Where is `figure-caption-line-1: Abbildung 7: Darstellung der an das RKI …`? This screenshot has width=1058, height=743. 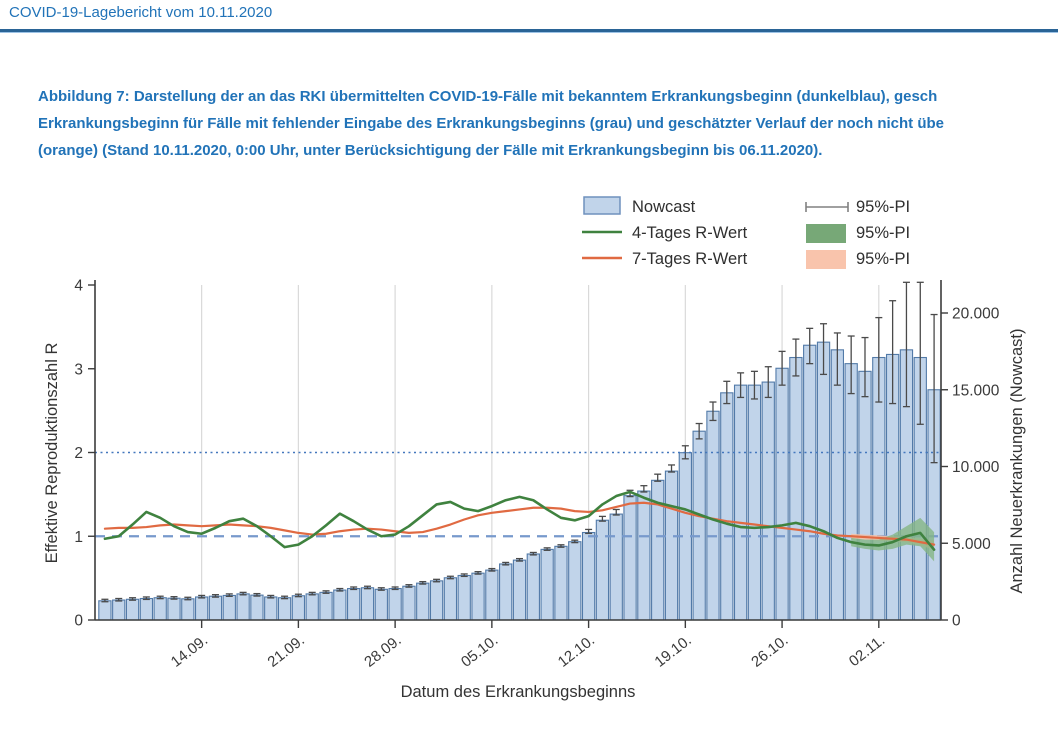
figure-caption-line-1: Abbildung 7: Darstellung der an das RKI … is located at coordinates (488, 96).